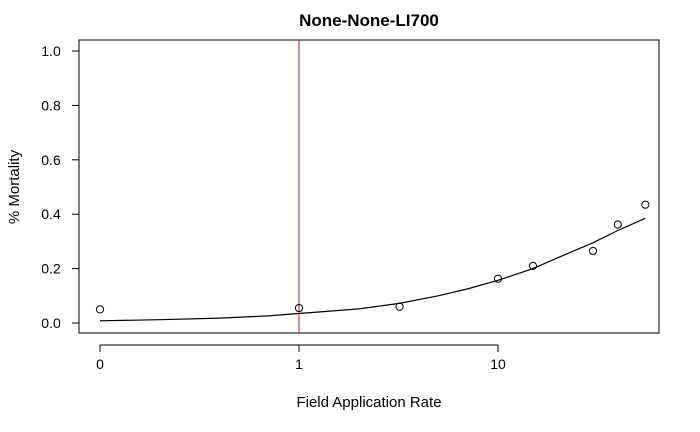 The image size is (700, 432). What do you see at coordinates (51, 160) in the screenshot?
I see `y-tick-label: 0.6` at bounding box center [51, 160].